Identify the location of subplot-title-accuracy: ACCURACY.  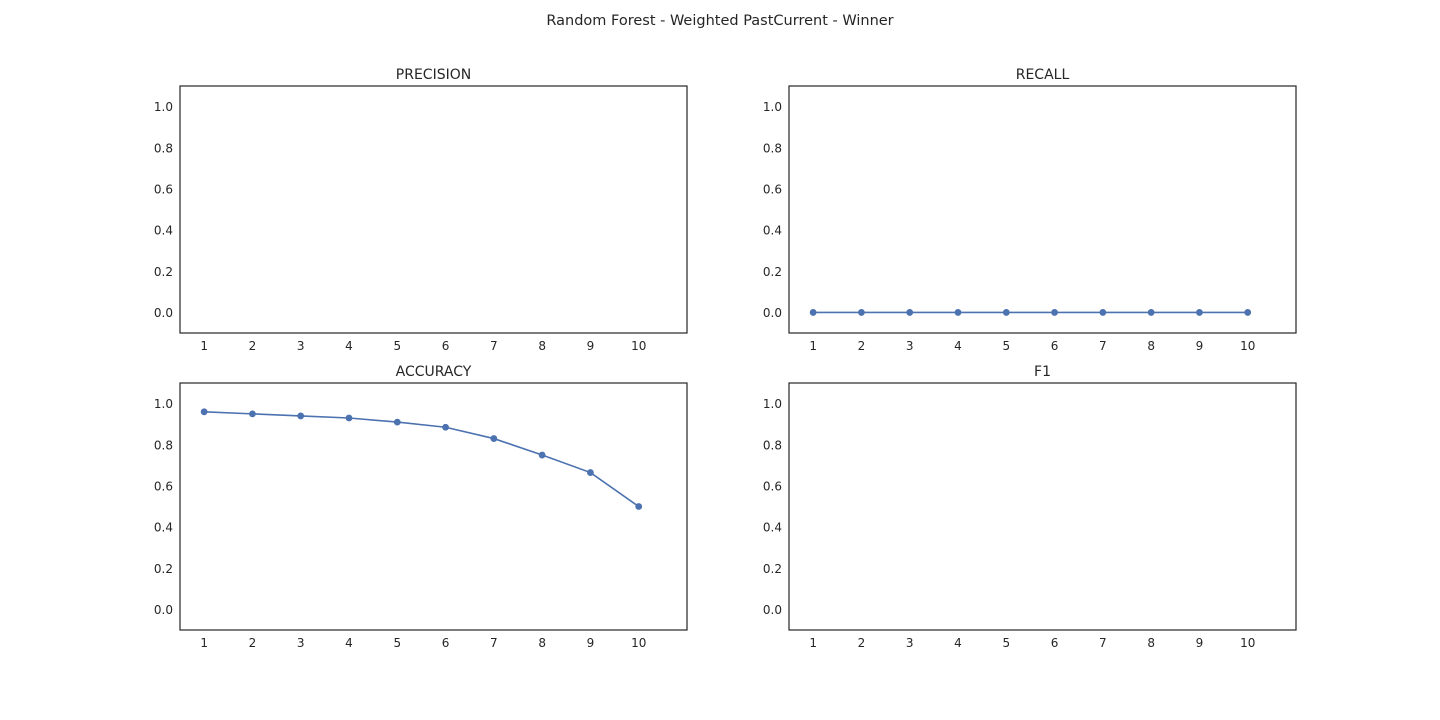
(434, 372).